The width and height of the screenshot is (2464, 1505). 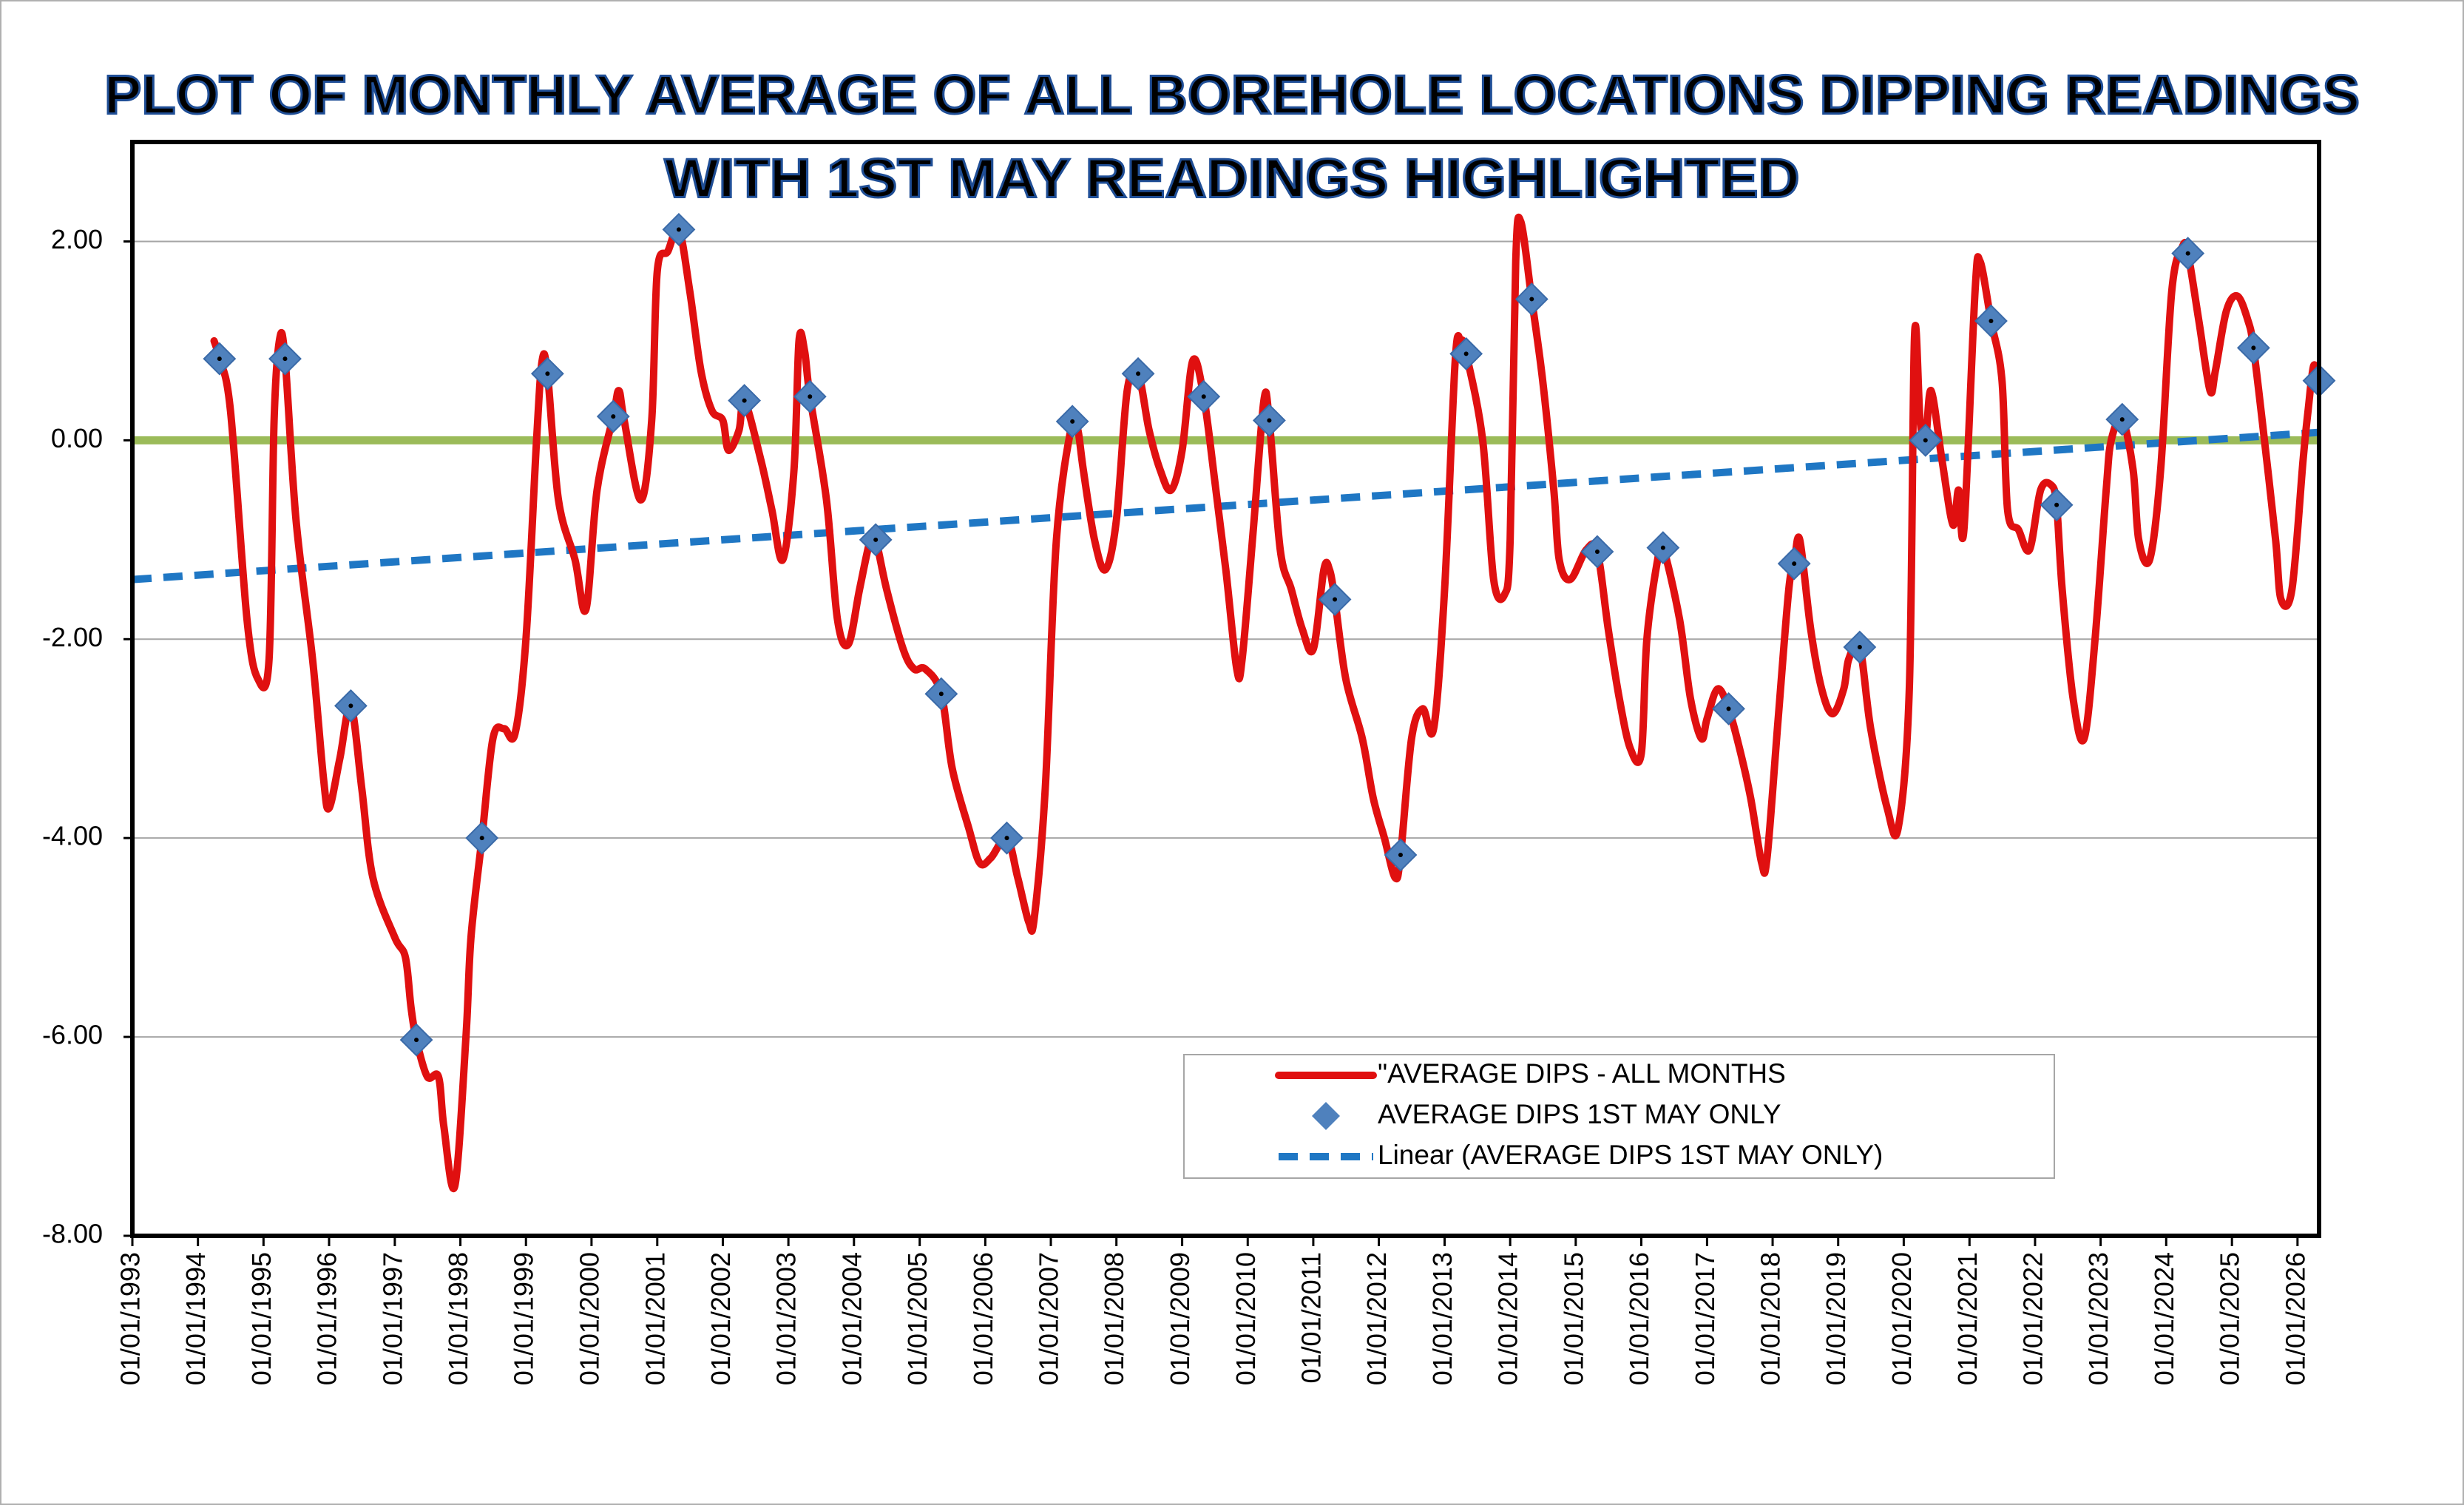 What do you see at coordinates (2098, 1318) in the screenshot?
I see `x-tick-label: 01/01/2023` at bounding box center [2098, 1318].